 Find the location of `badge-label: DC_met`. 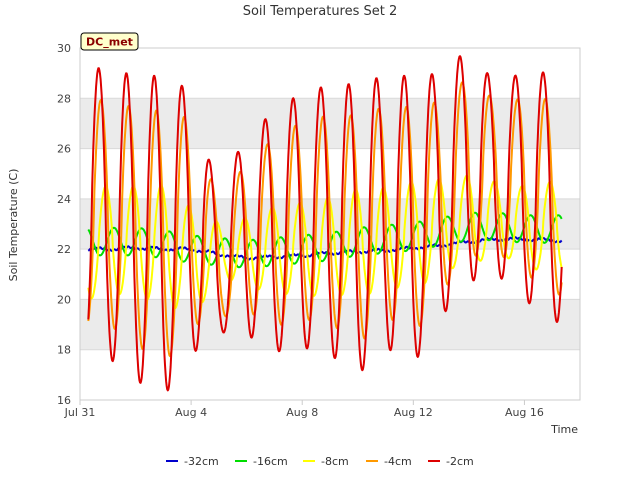

badge-label: DC_met is located at coordinates (109, 42).